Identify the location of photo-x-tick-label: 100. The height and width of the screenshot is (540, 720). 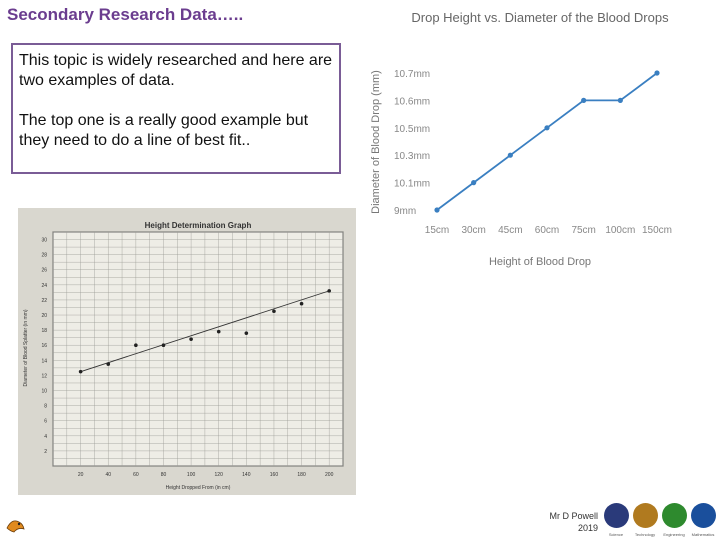
(191, 475).